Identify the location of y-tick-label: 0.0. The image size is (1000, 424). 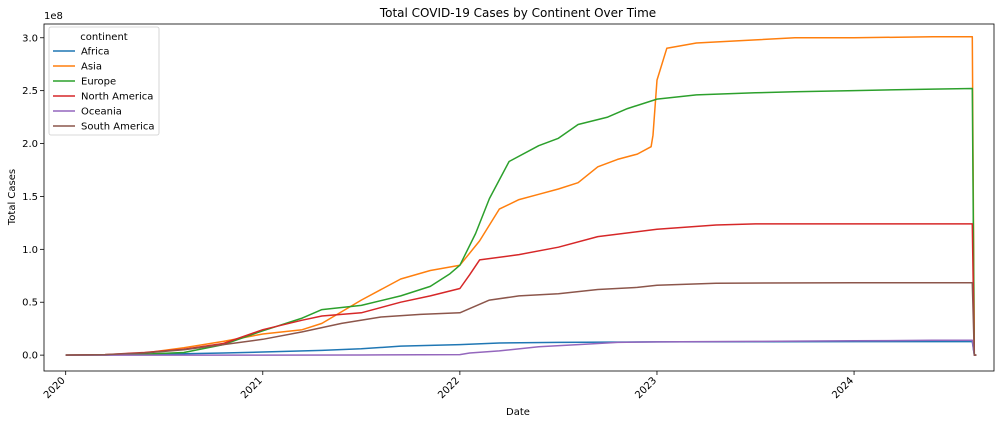
(30, 356).